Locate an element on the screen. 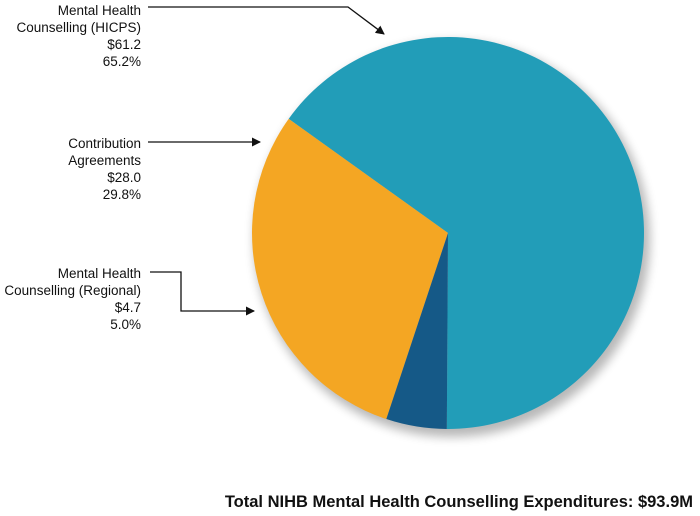 The image size is (700, 516). leader-arrow-hicps is located at coordinates (266, 20).